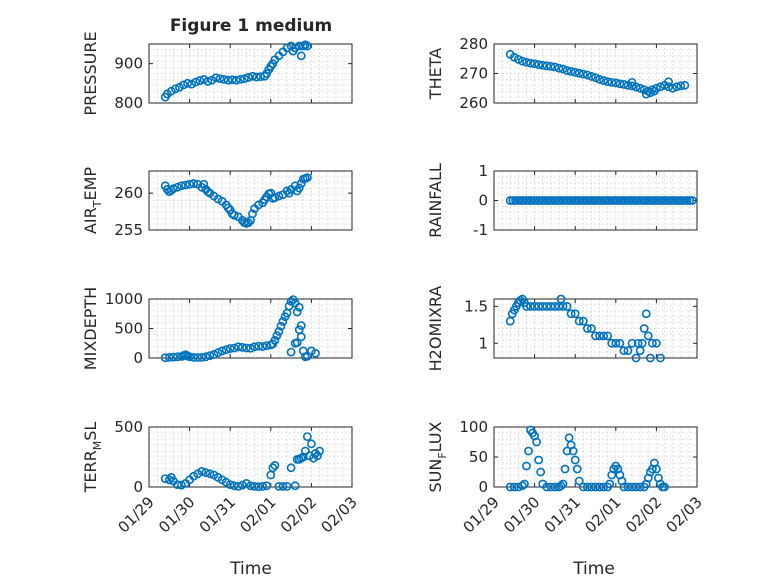 This screenshot has width=778, height=583. What do you see at coordinates (217, 203) in the screenshot?
I see `subplot-airtemp: 255 260 AIRTEMP` at bounding box center [217, 203].